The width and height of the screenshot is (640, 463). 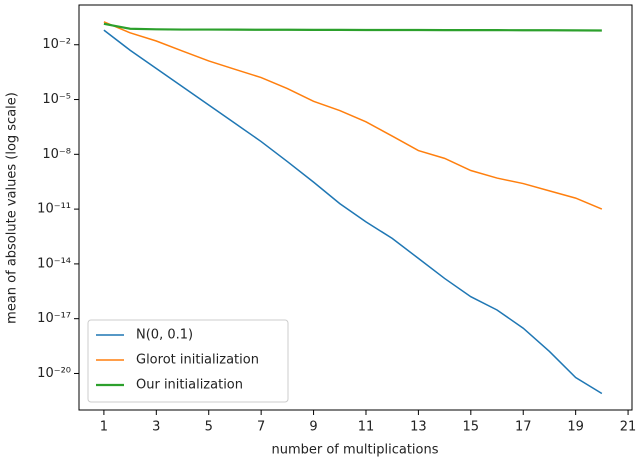 I want to click on x-tick-label: 21, so click(x=628, y=427).